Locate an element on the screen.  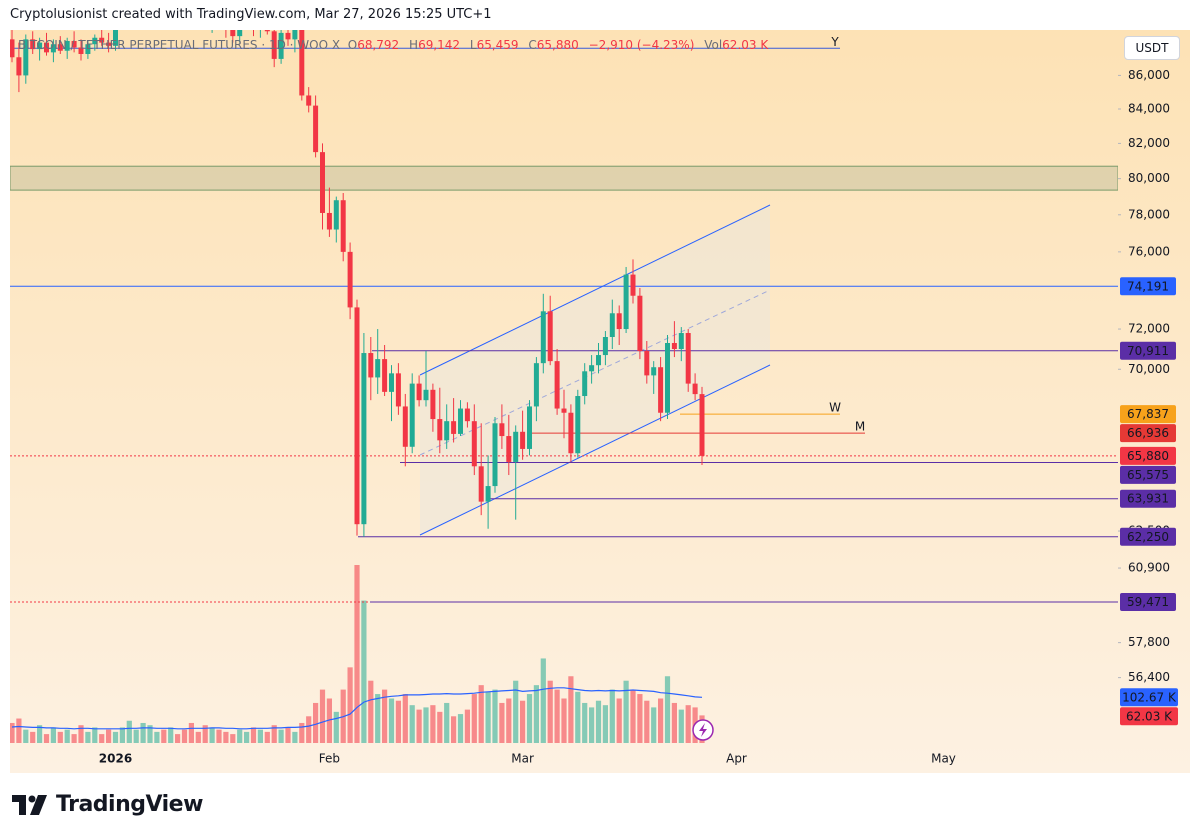
price-badge-label: 59,471 is located at coordinates (1148, 602).